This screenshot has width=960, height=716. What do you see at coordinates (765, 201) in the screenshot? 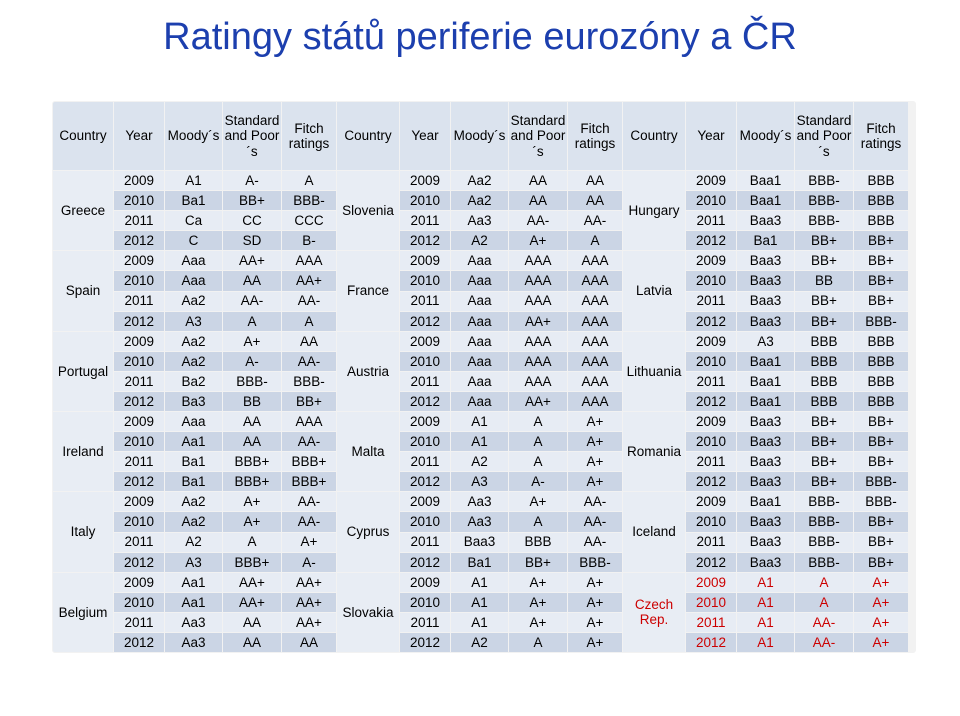
I see `moodys-cell: Baa1` at bounding box center [765, 201].